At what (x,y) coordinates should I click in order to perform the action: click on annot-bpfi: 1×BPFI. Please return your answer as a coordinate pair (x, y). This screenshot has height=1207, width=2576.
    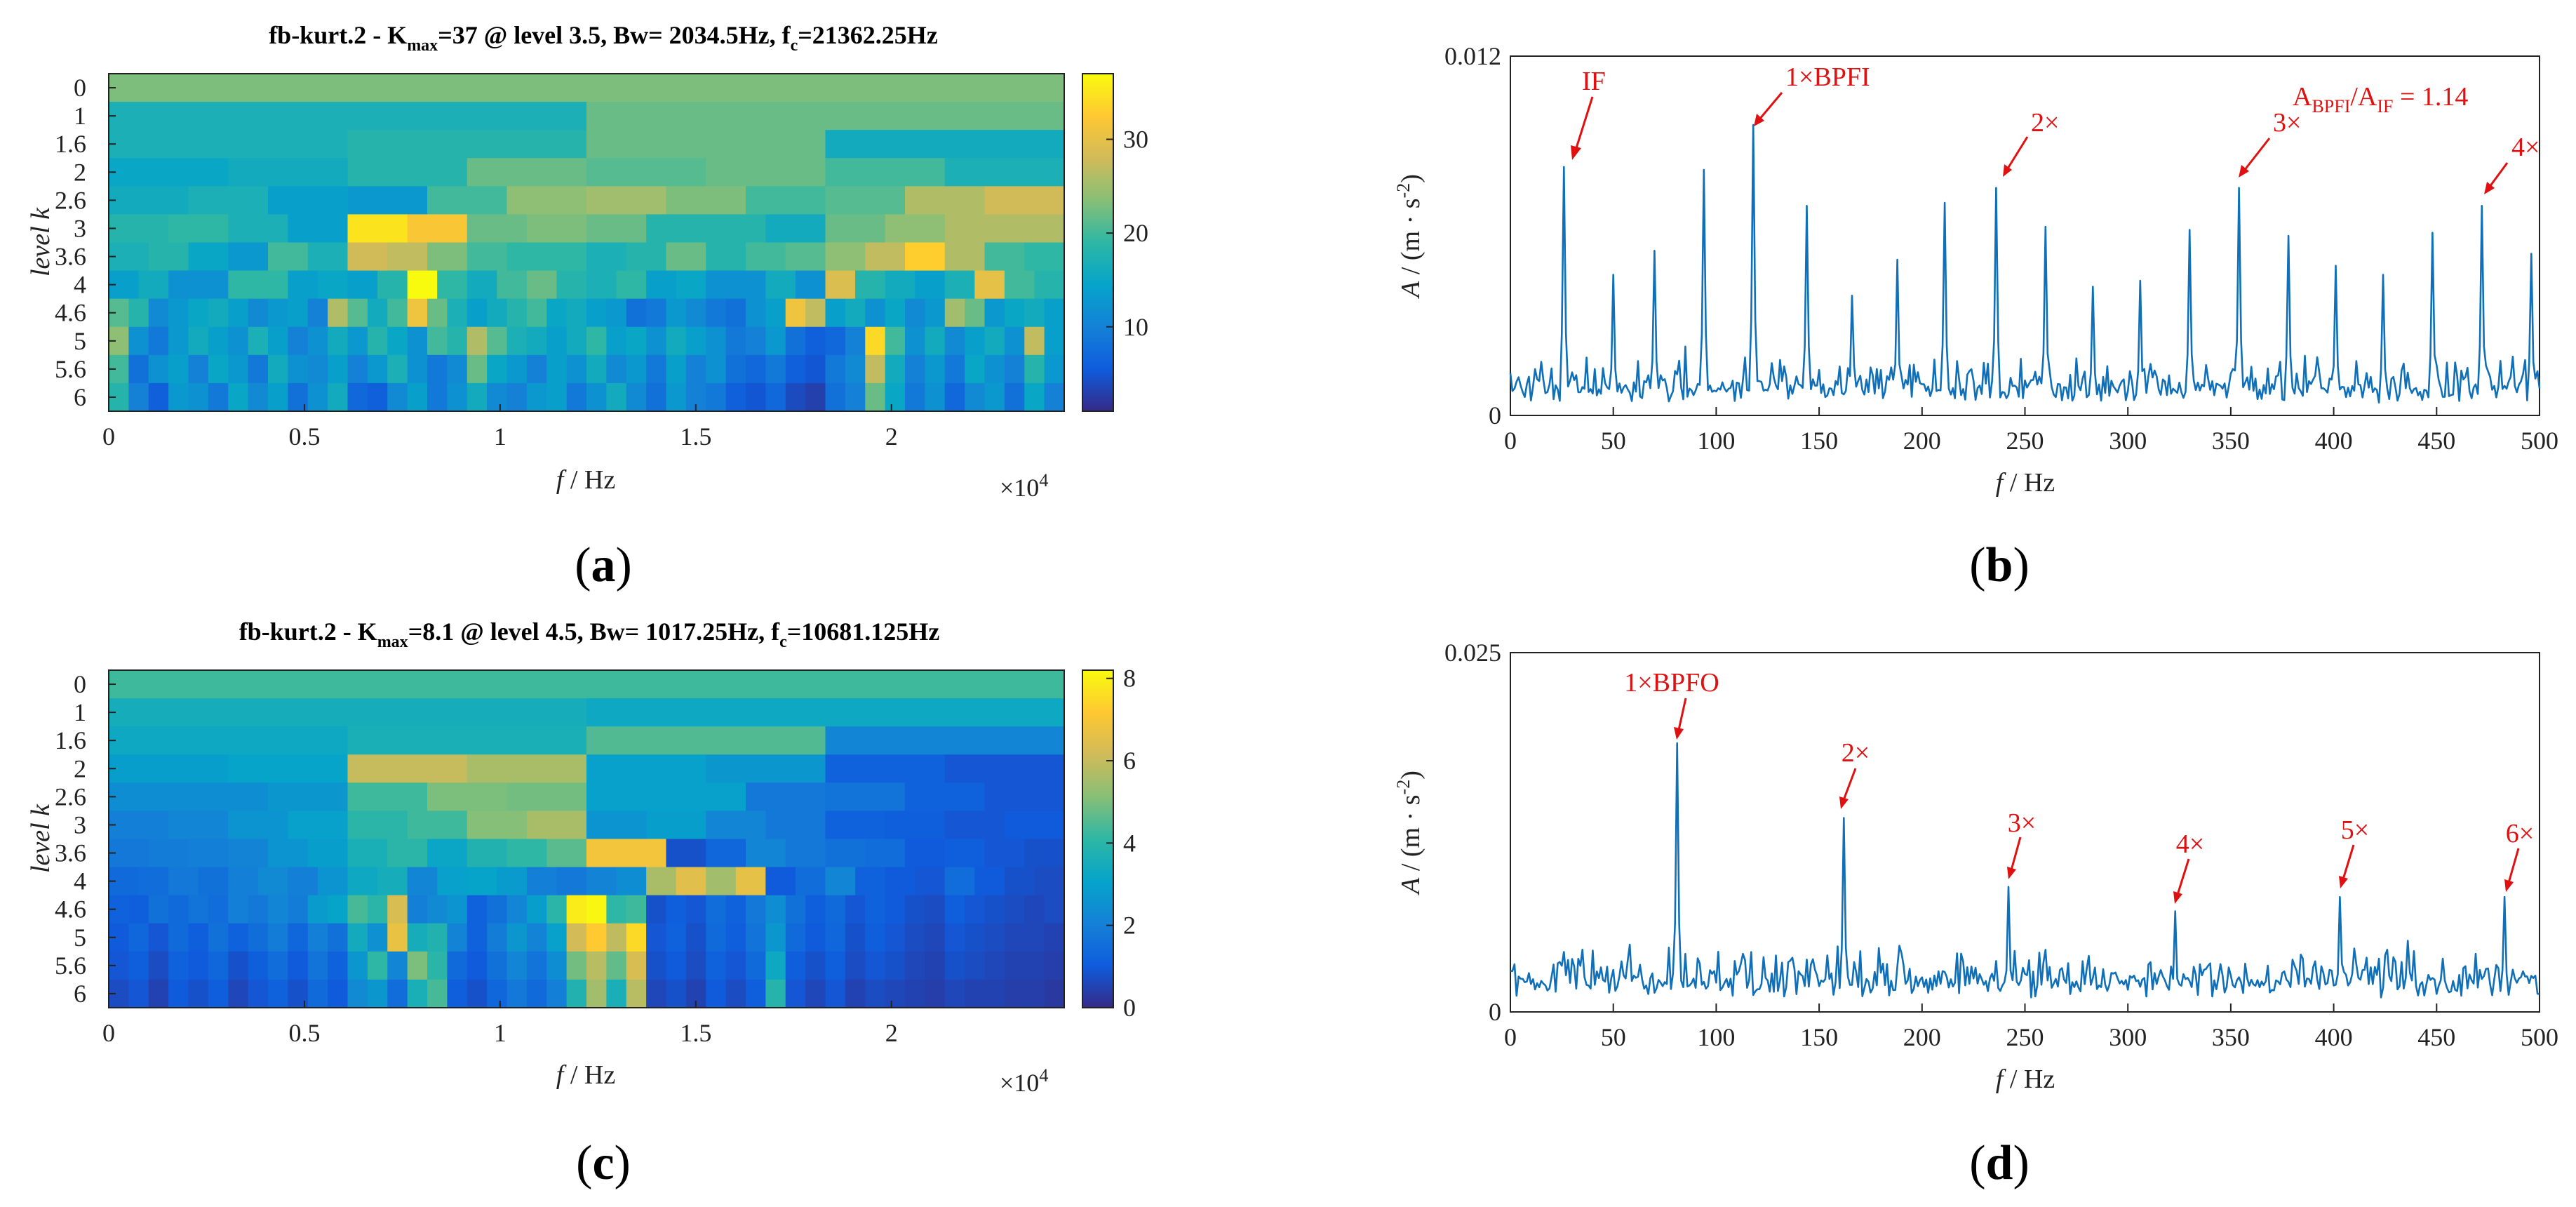
    Looking at the image, I should click on (1827, 77).